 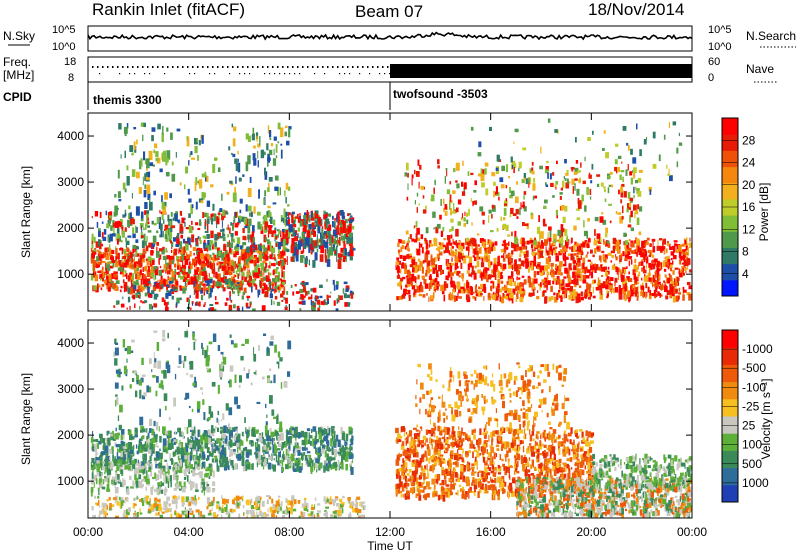 What do you see at coordinates (711, 78) in the screenshot?
I see `nave-tick-bottom: 0` at bounding box center [711, 78].